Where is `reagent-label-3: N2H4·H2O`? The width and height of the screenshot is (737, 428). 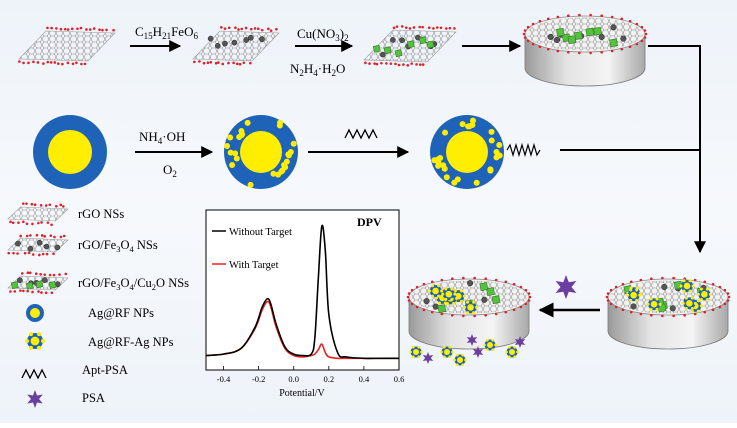
reagent-label-3: N2H4·H2O is located at coordinates (317, 69).